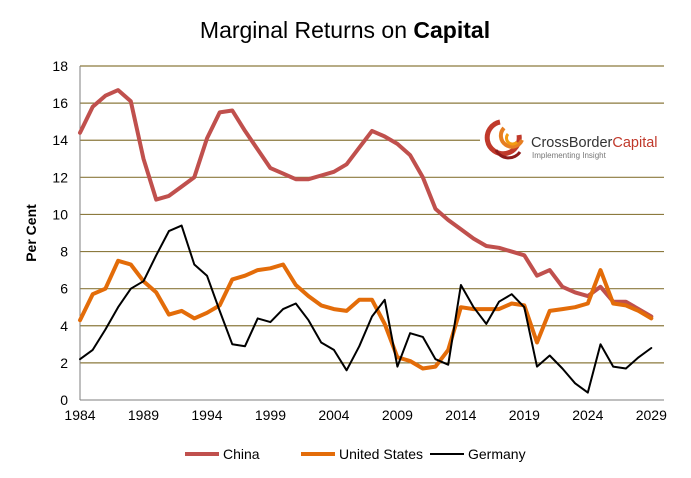 This screenshot has width=691, height=478. What do you see at coordinates (651, 415) in the screenshot?
I see `x-tick-label: 2029` at bounding box center [651, 415].